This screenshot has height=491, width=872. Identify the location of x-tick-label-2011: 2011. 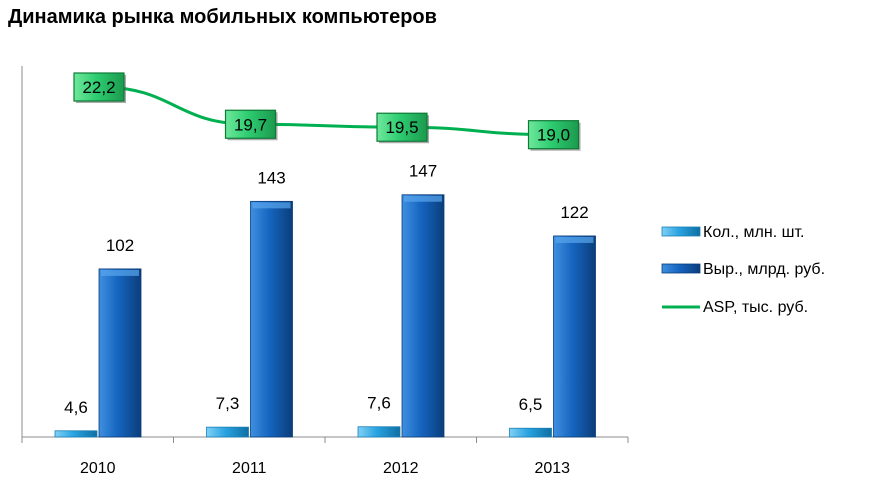
(249, 468).